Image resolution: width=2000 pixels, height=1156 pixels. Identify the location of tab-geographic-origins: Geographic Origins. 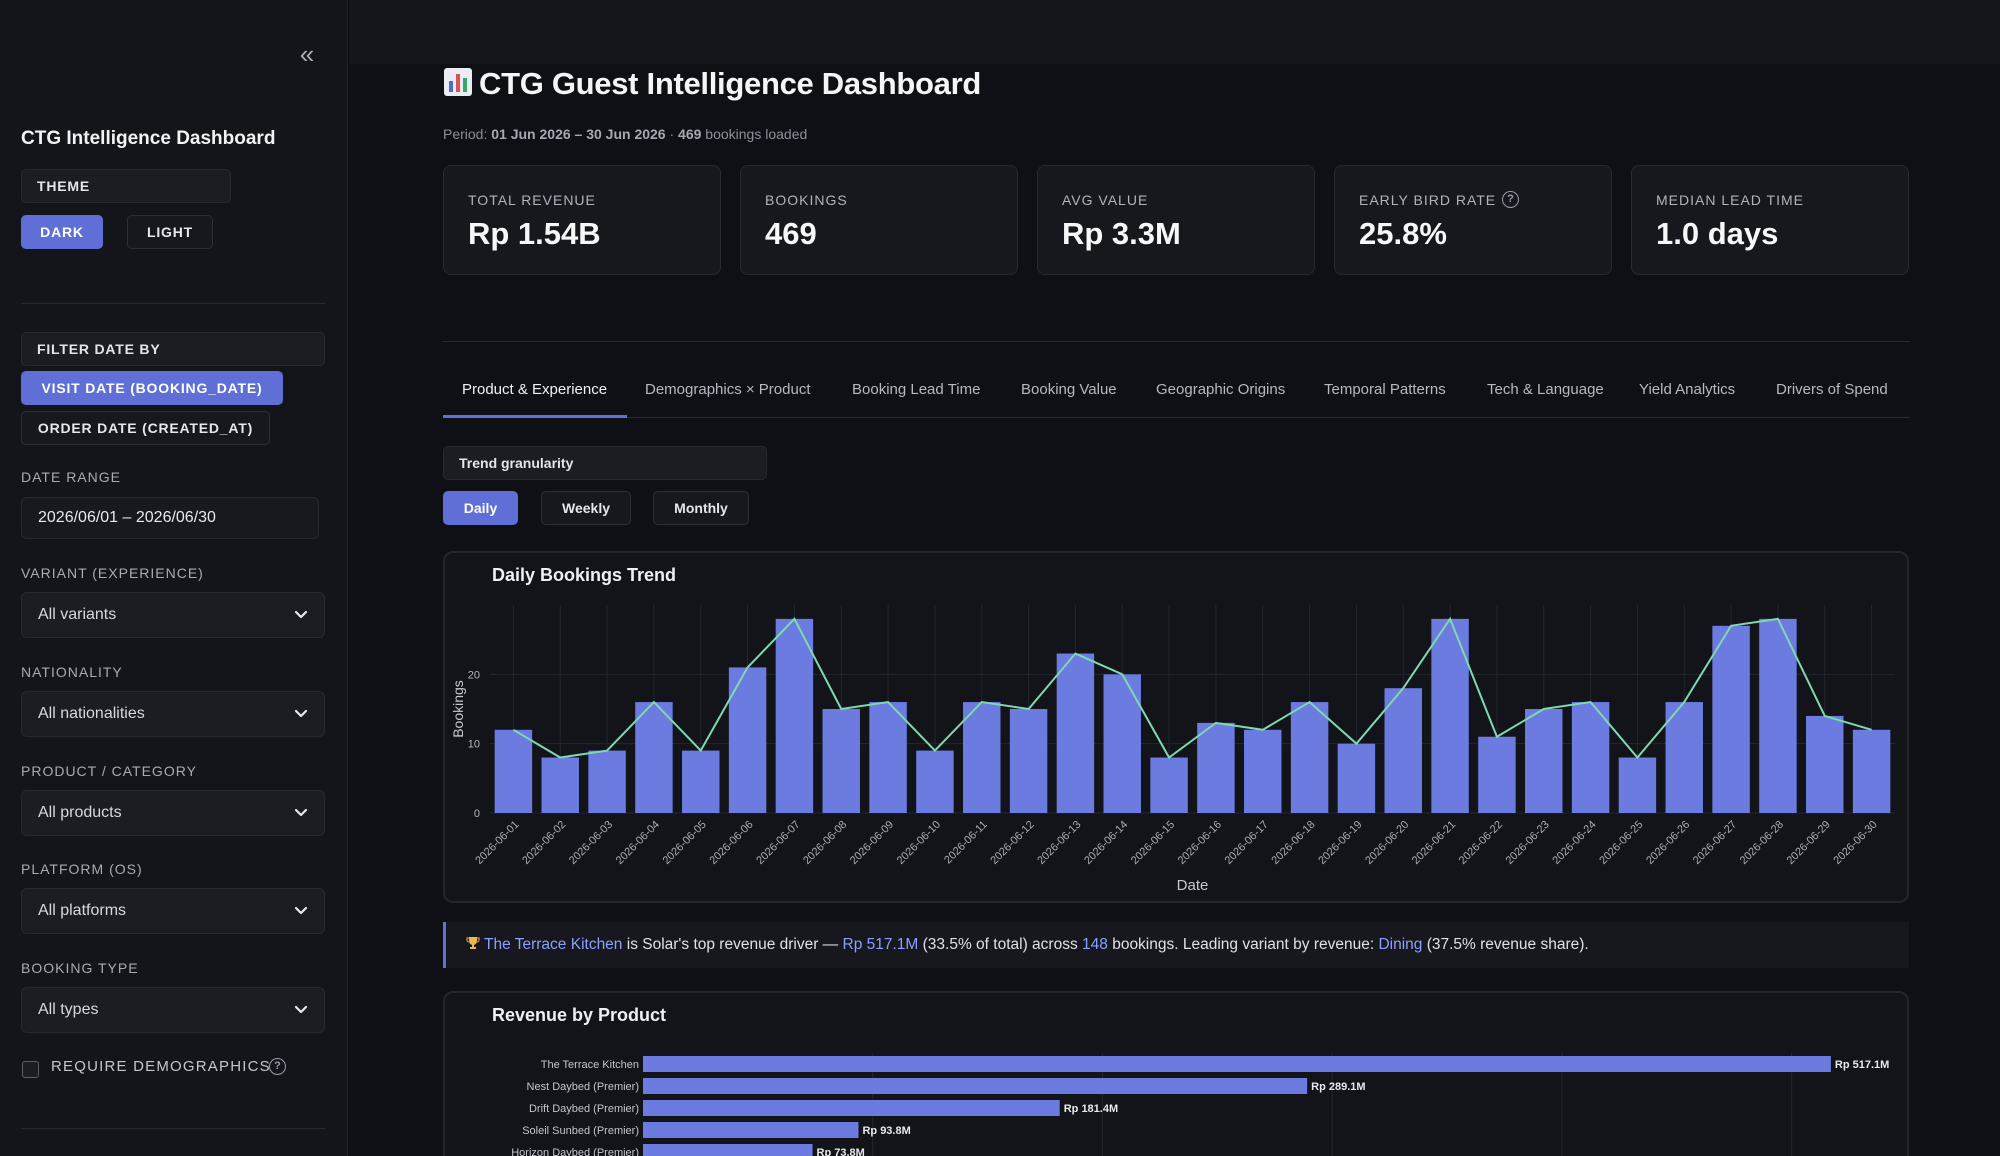
(1221, 389).